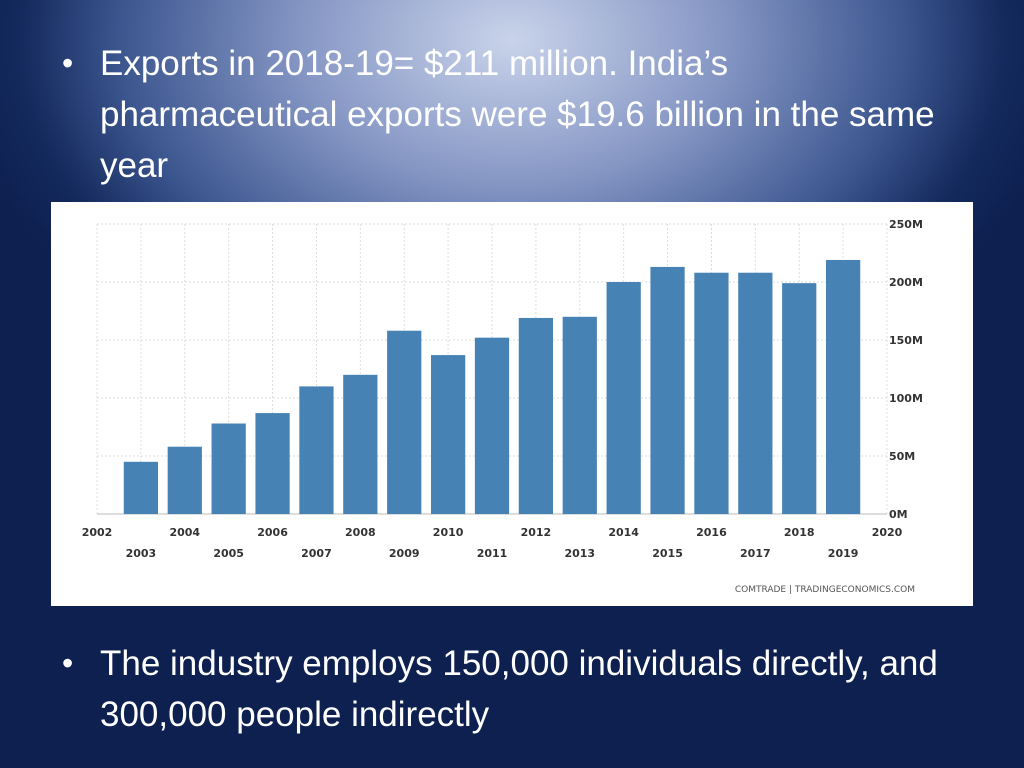 Image resolution: width=1024 pixels, height=768 pixels. I want to click on x-tick-label: 2016, so click(711, 532).